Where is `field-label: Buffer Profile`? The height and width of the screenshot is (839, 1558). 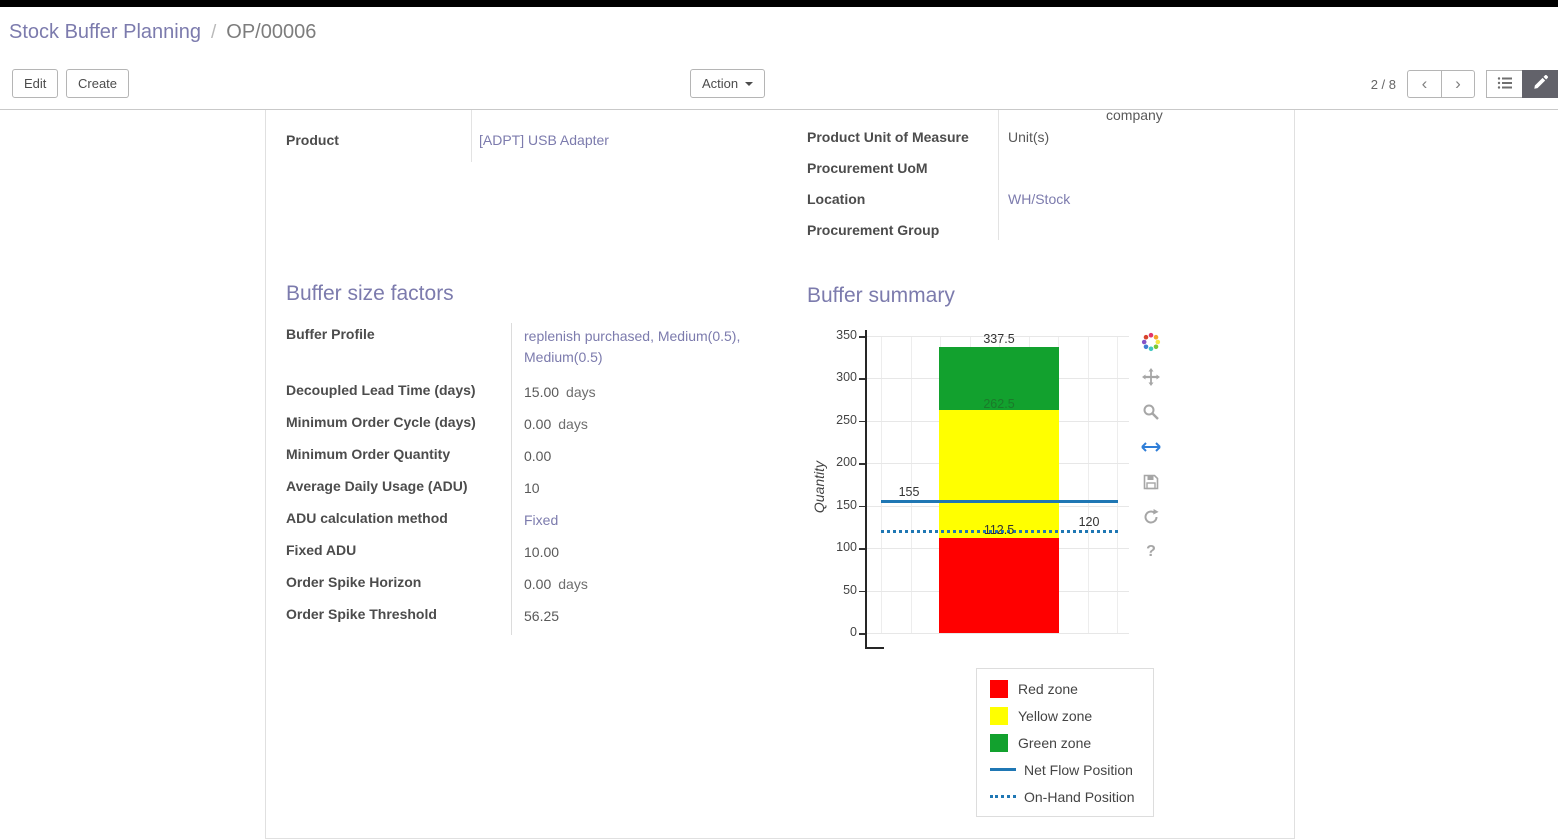
field-label: Buffer Profile is located at coordinates (399, 351).